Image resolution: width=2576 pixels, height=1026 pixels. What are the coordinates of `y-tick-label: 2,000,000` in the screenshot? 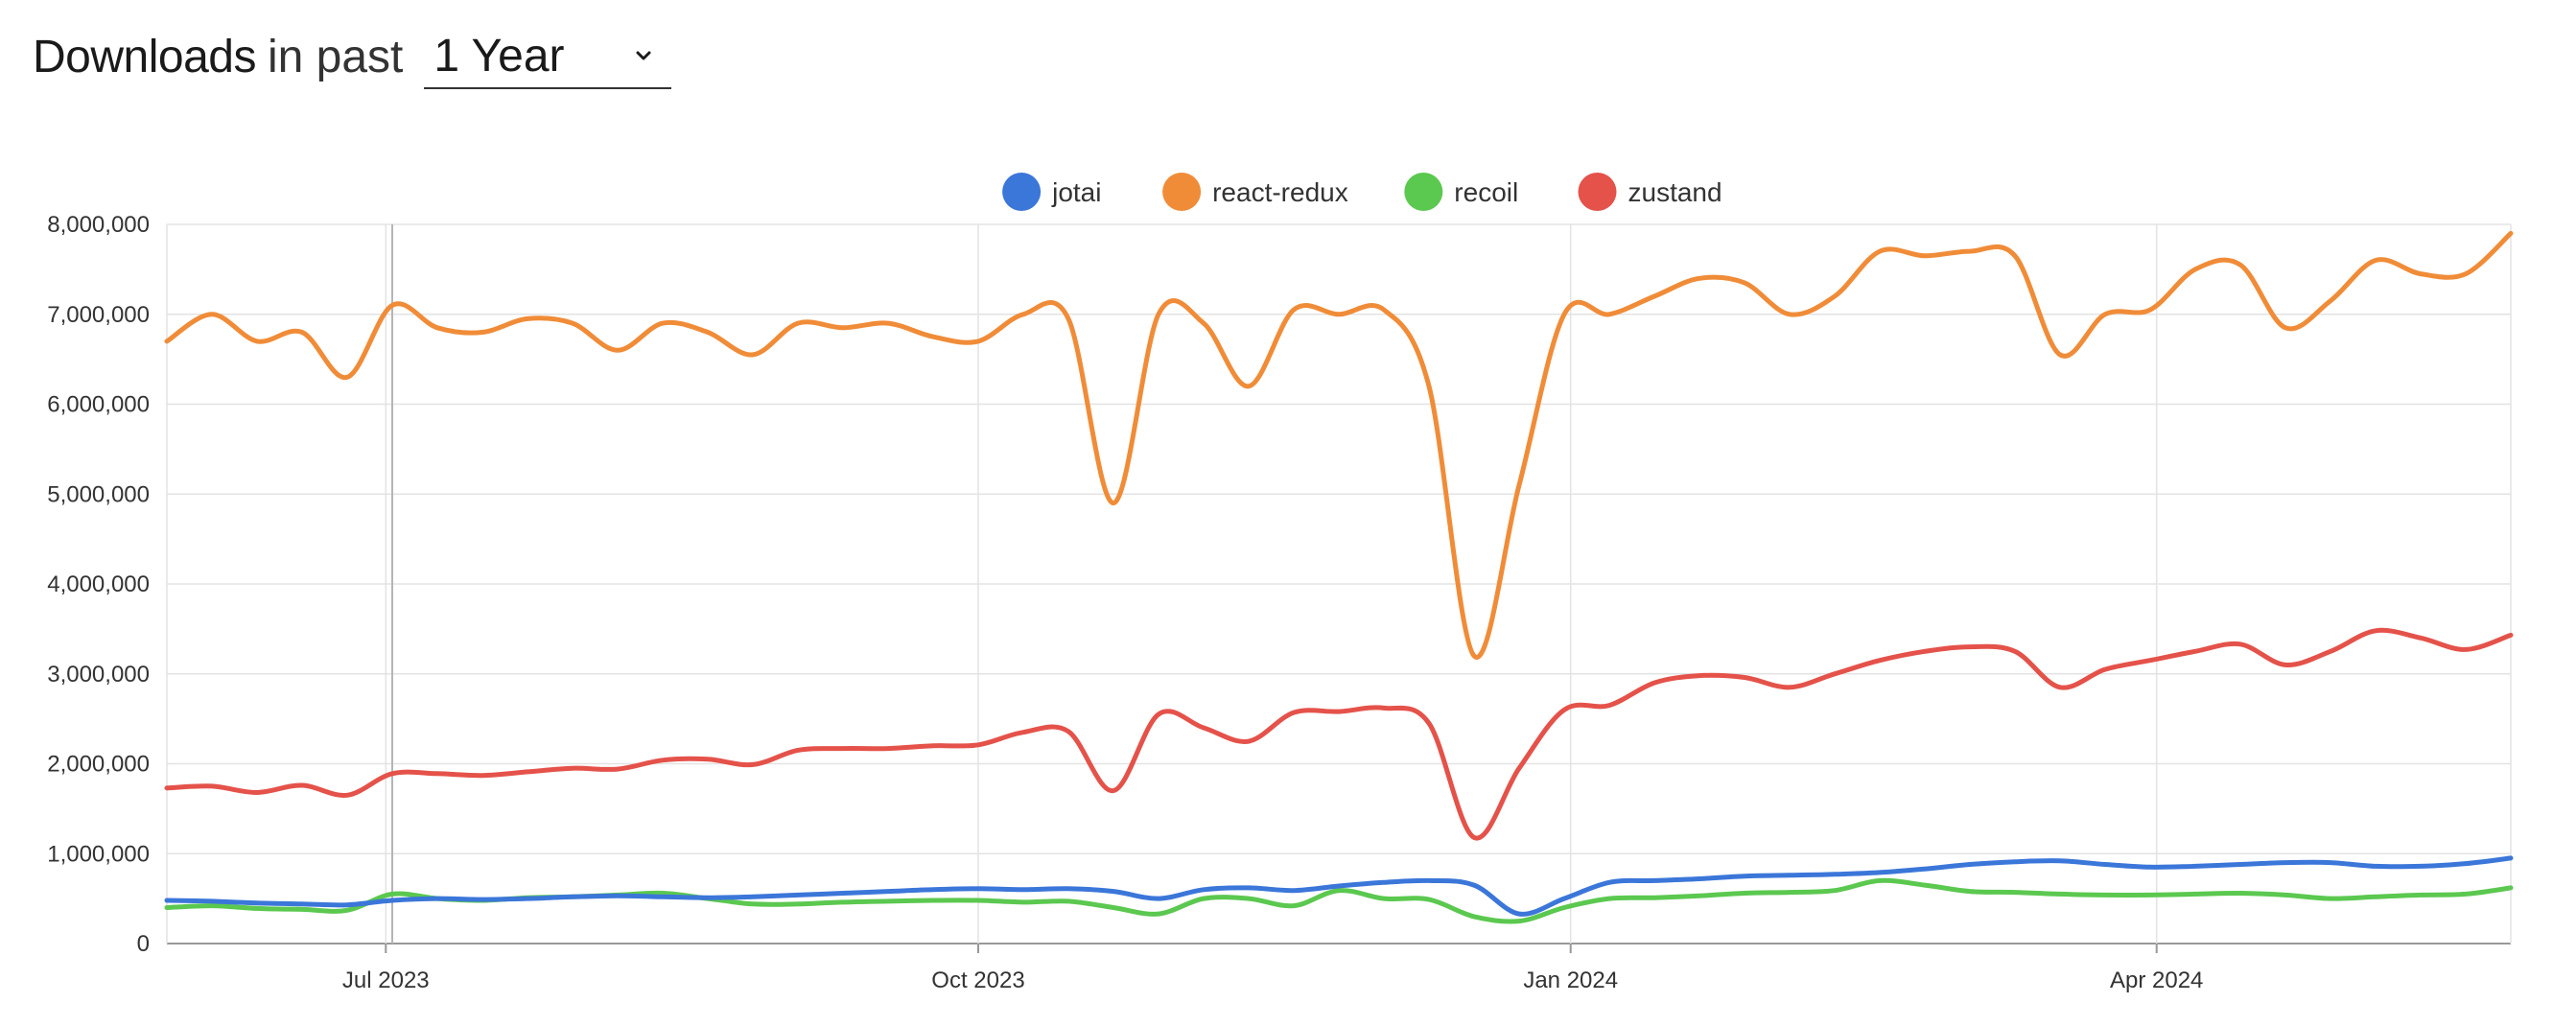 It's located at (98, 765).